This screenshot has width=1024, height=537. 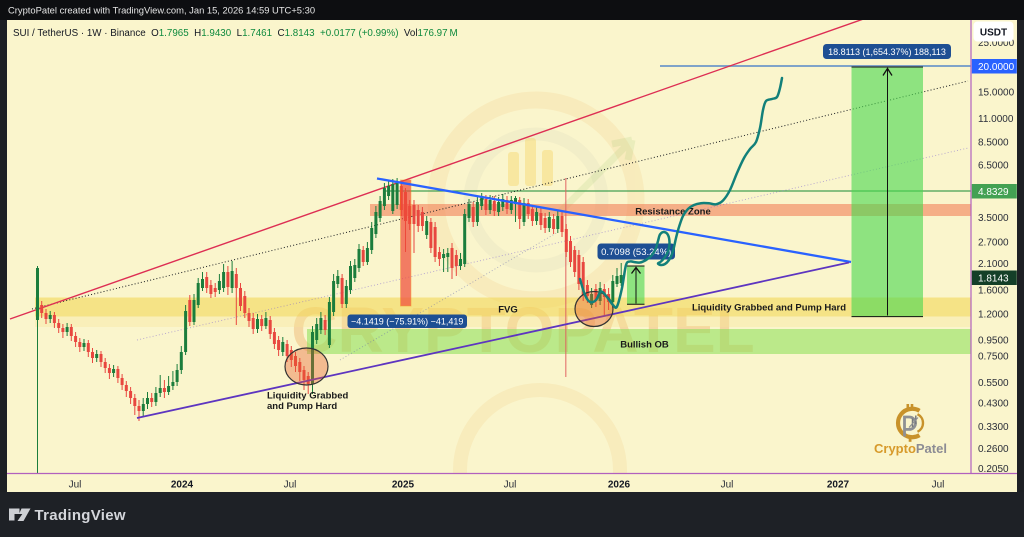 What do you see at coordinates (673, 212) in the screenshot?
I see `svg-text: Resistance Zone` at bounding box center [673, 212].